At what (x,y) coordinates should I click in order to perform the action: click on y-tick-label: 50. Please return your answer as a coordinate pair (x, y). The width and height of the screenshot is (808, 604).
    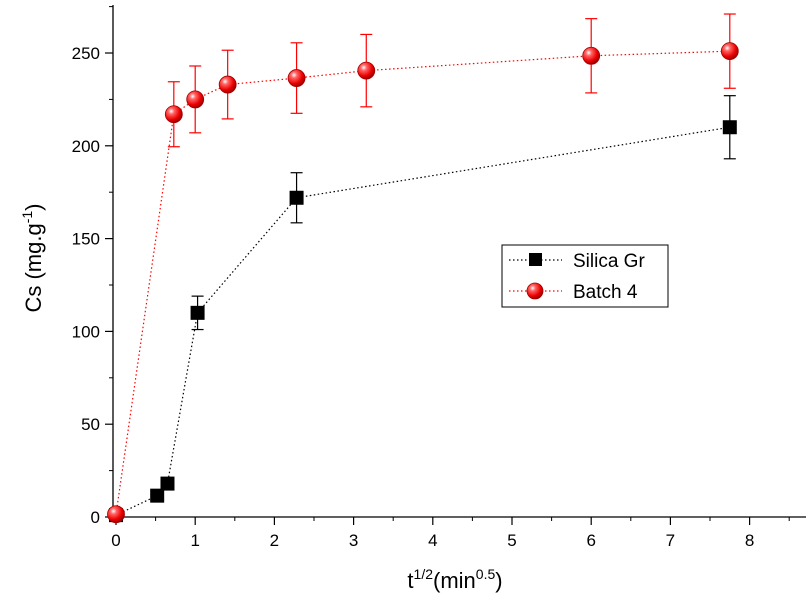
    Looking at the image, I should click on (90, 424).